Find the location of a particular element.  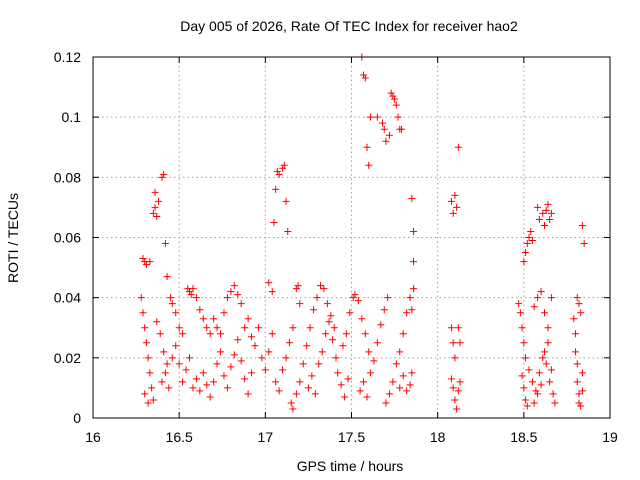

y-tick-label: 0.1 is located at coordinates (72, 117).